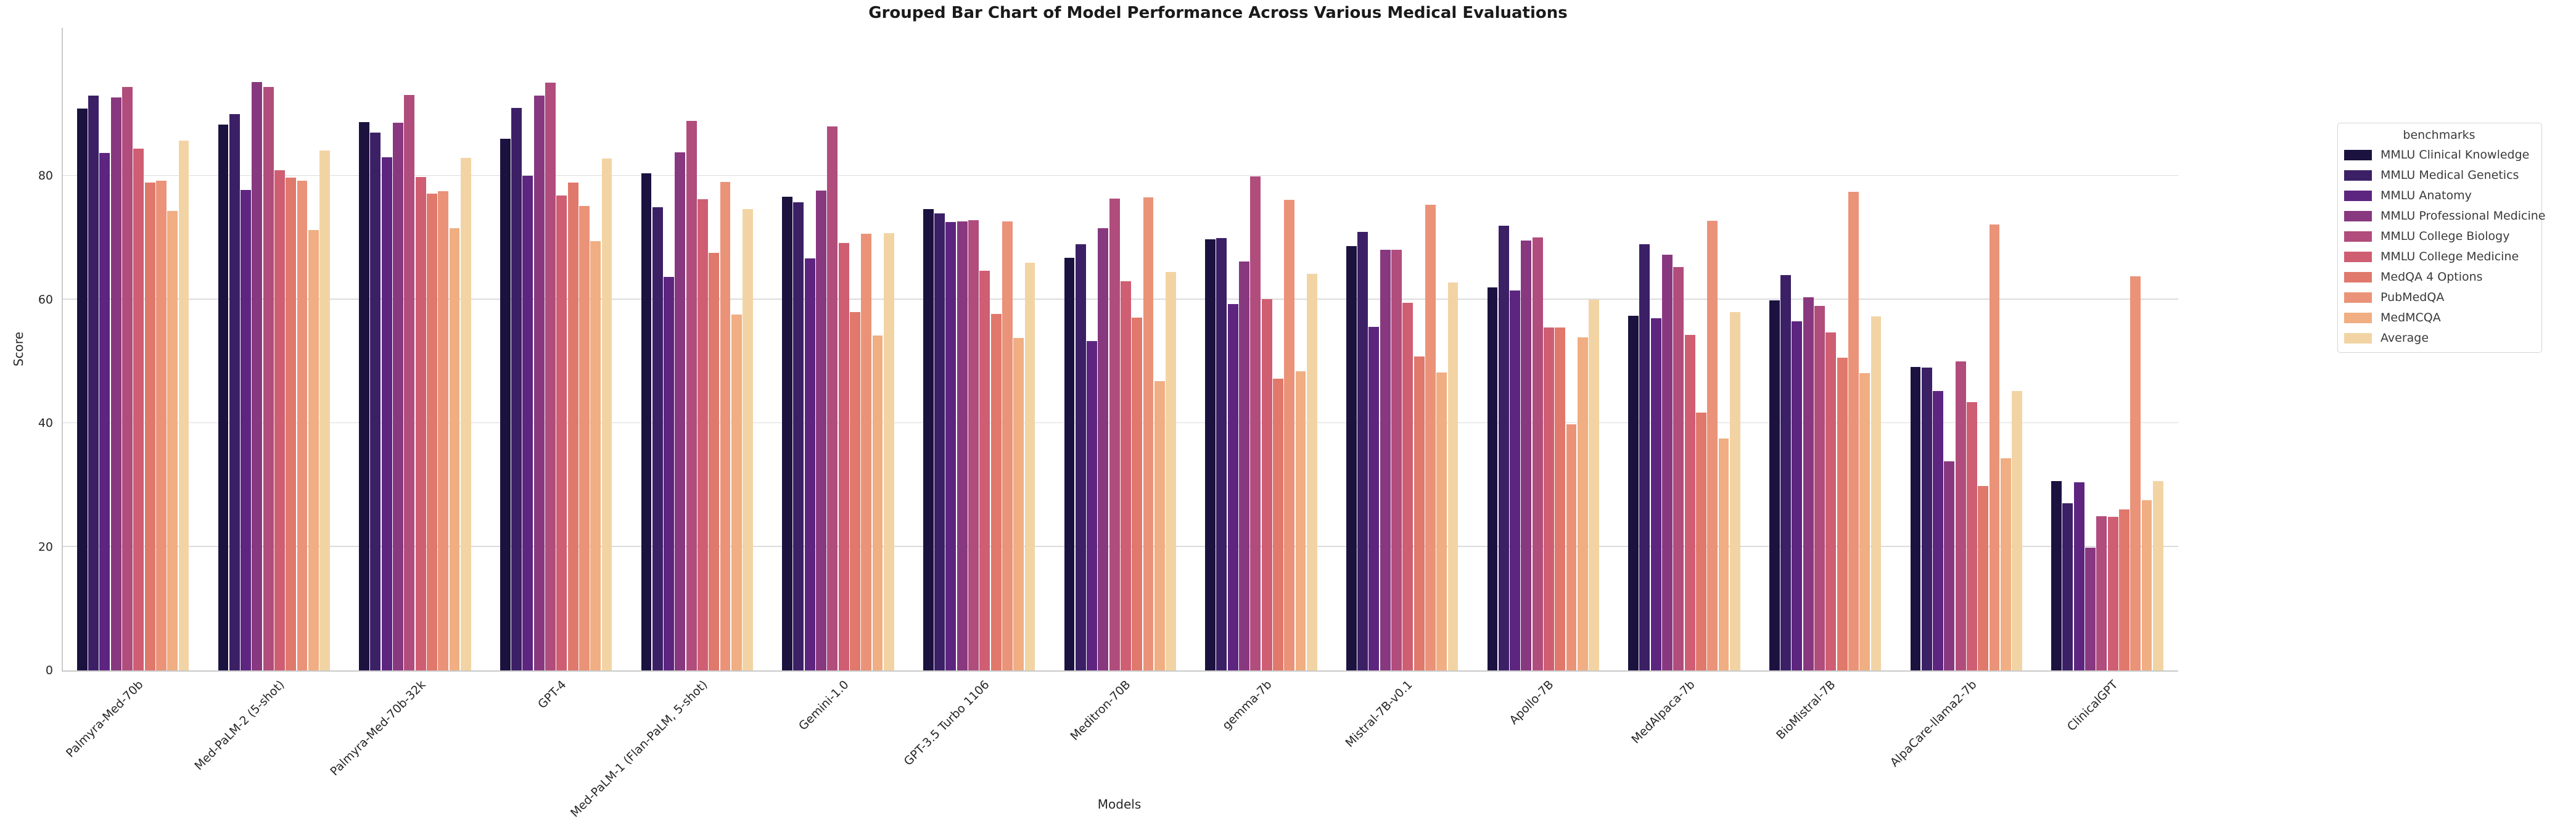 The image size is (2576, 832). Describe the element at coordinates (1119, 805) in the screenshot. I see `x-axis-label: Models` at that location.